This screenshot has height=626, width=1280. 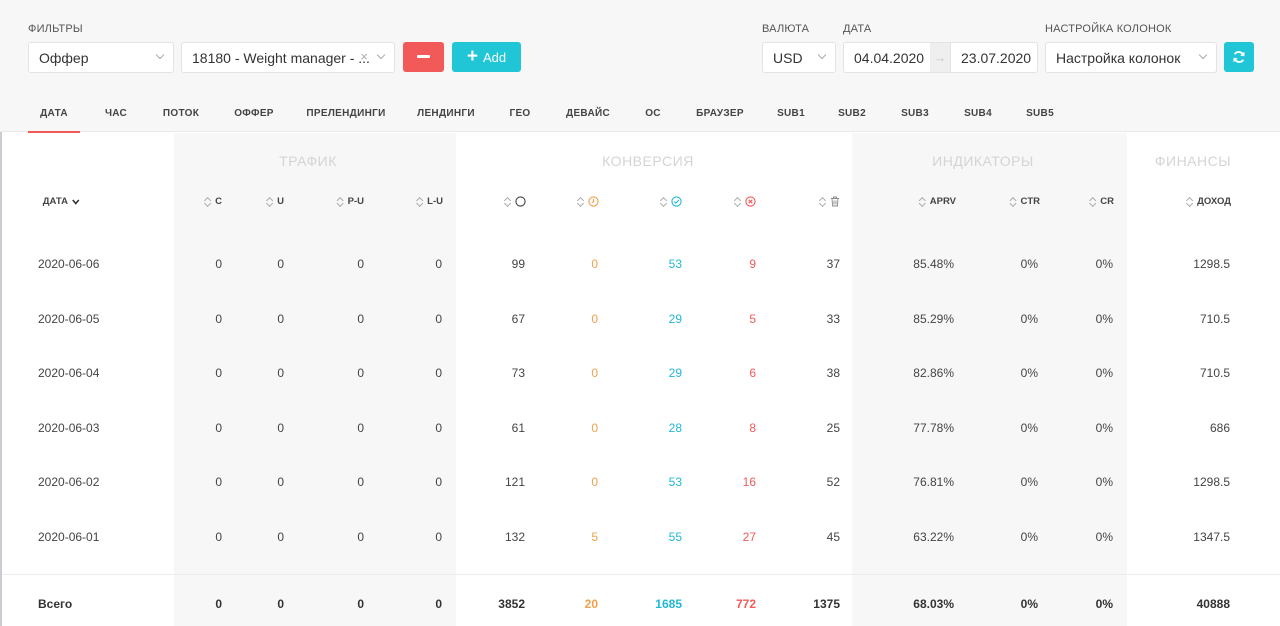 I want to click on filter-value-select: 18180 - Weight manager - ... ×, so click(x=288, y=57).